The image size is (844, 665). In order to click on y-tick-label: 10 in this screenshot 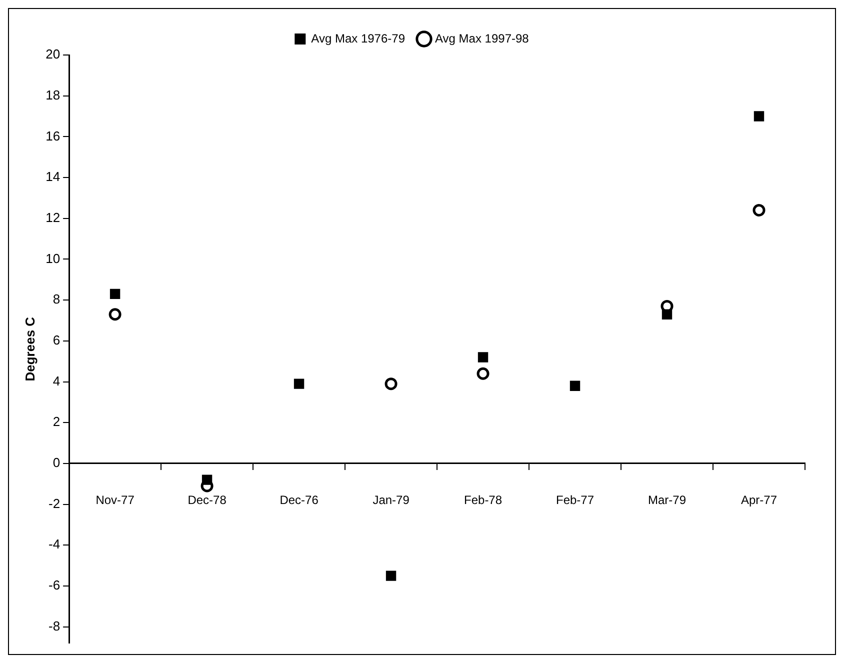, I will do `click(53, 258)`.